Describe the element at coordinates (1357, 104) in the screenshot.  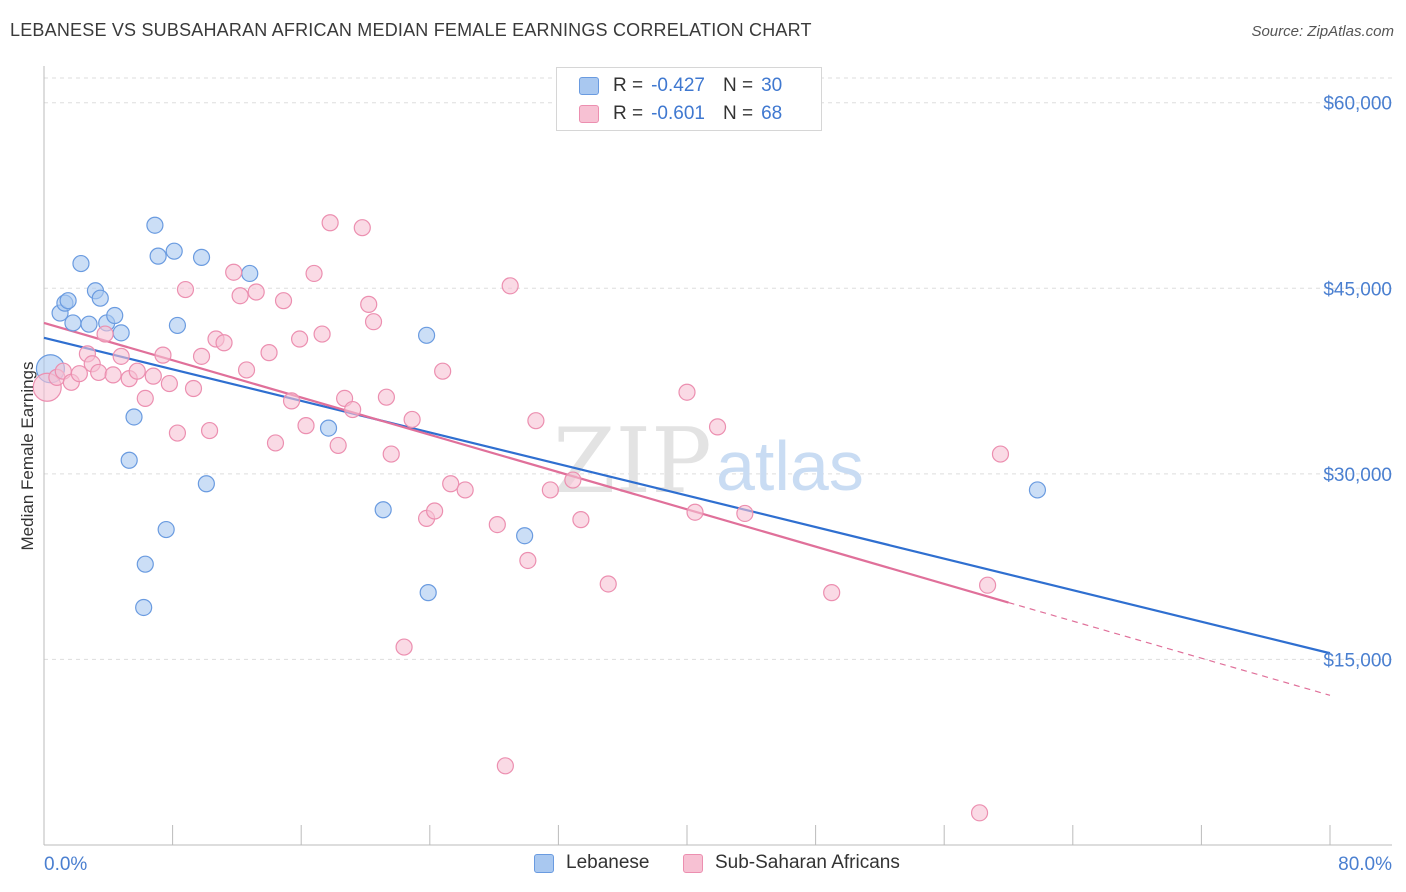
I see `y-tick-label: $60,000` at that location.